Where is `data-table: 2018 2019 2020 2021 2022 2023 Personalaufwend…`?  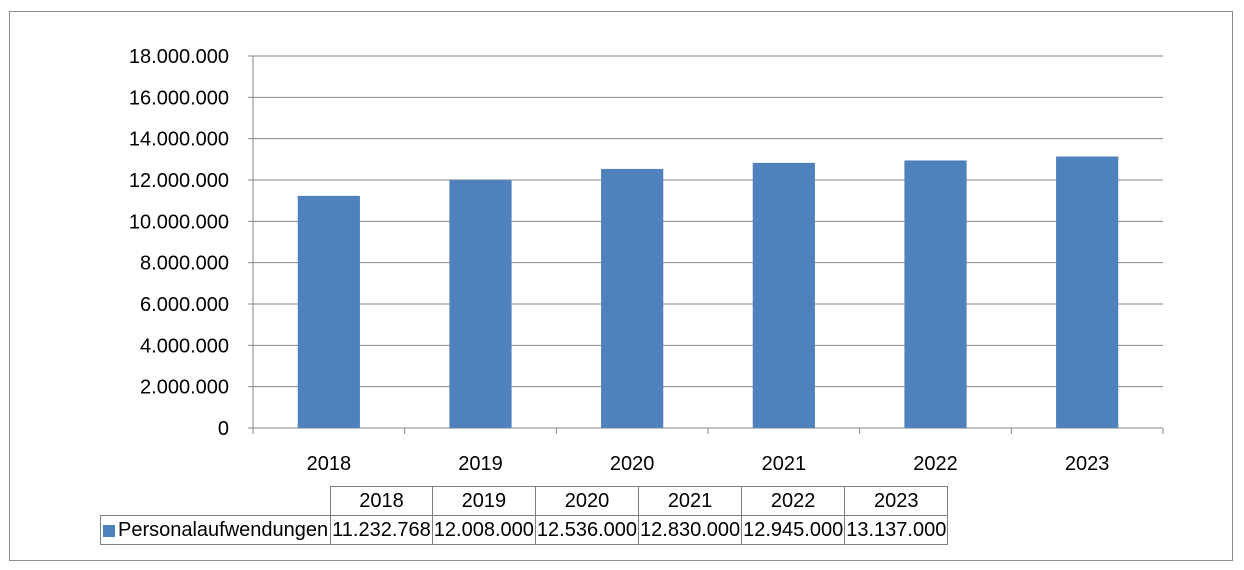
data-table: 2018 2019 2020 2021 2022 2023 Personalaufwend… is located at coordinates (524, 515).